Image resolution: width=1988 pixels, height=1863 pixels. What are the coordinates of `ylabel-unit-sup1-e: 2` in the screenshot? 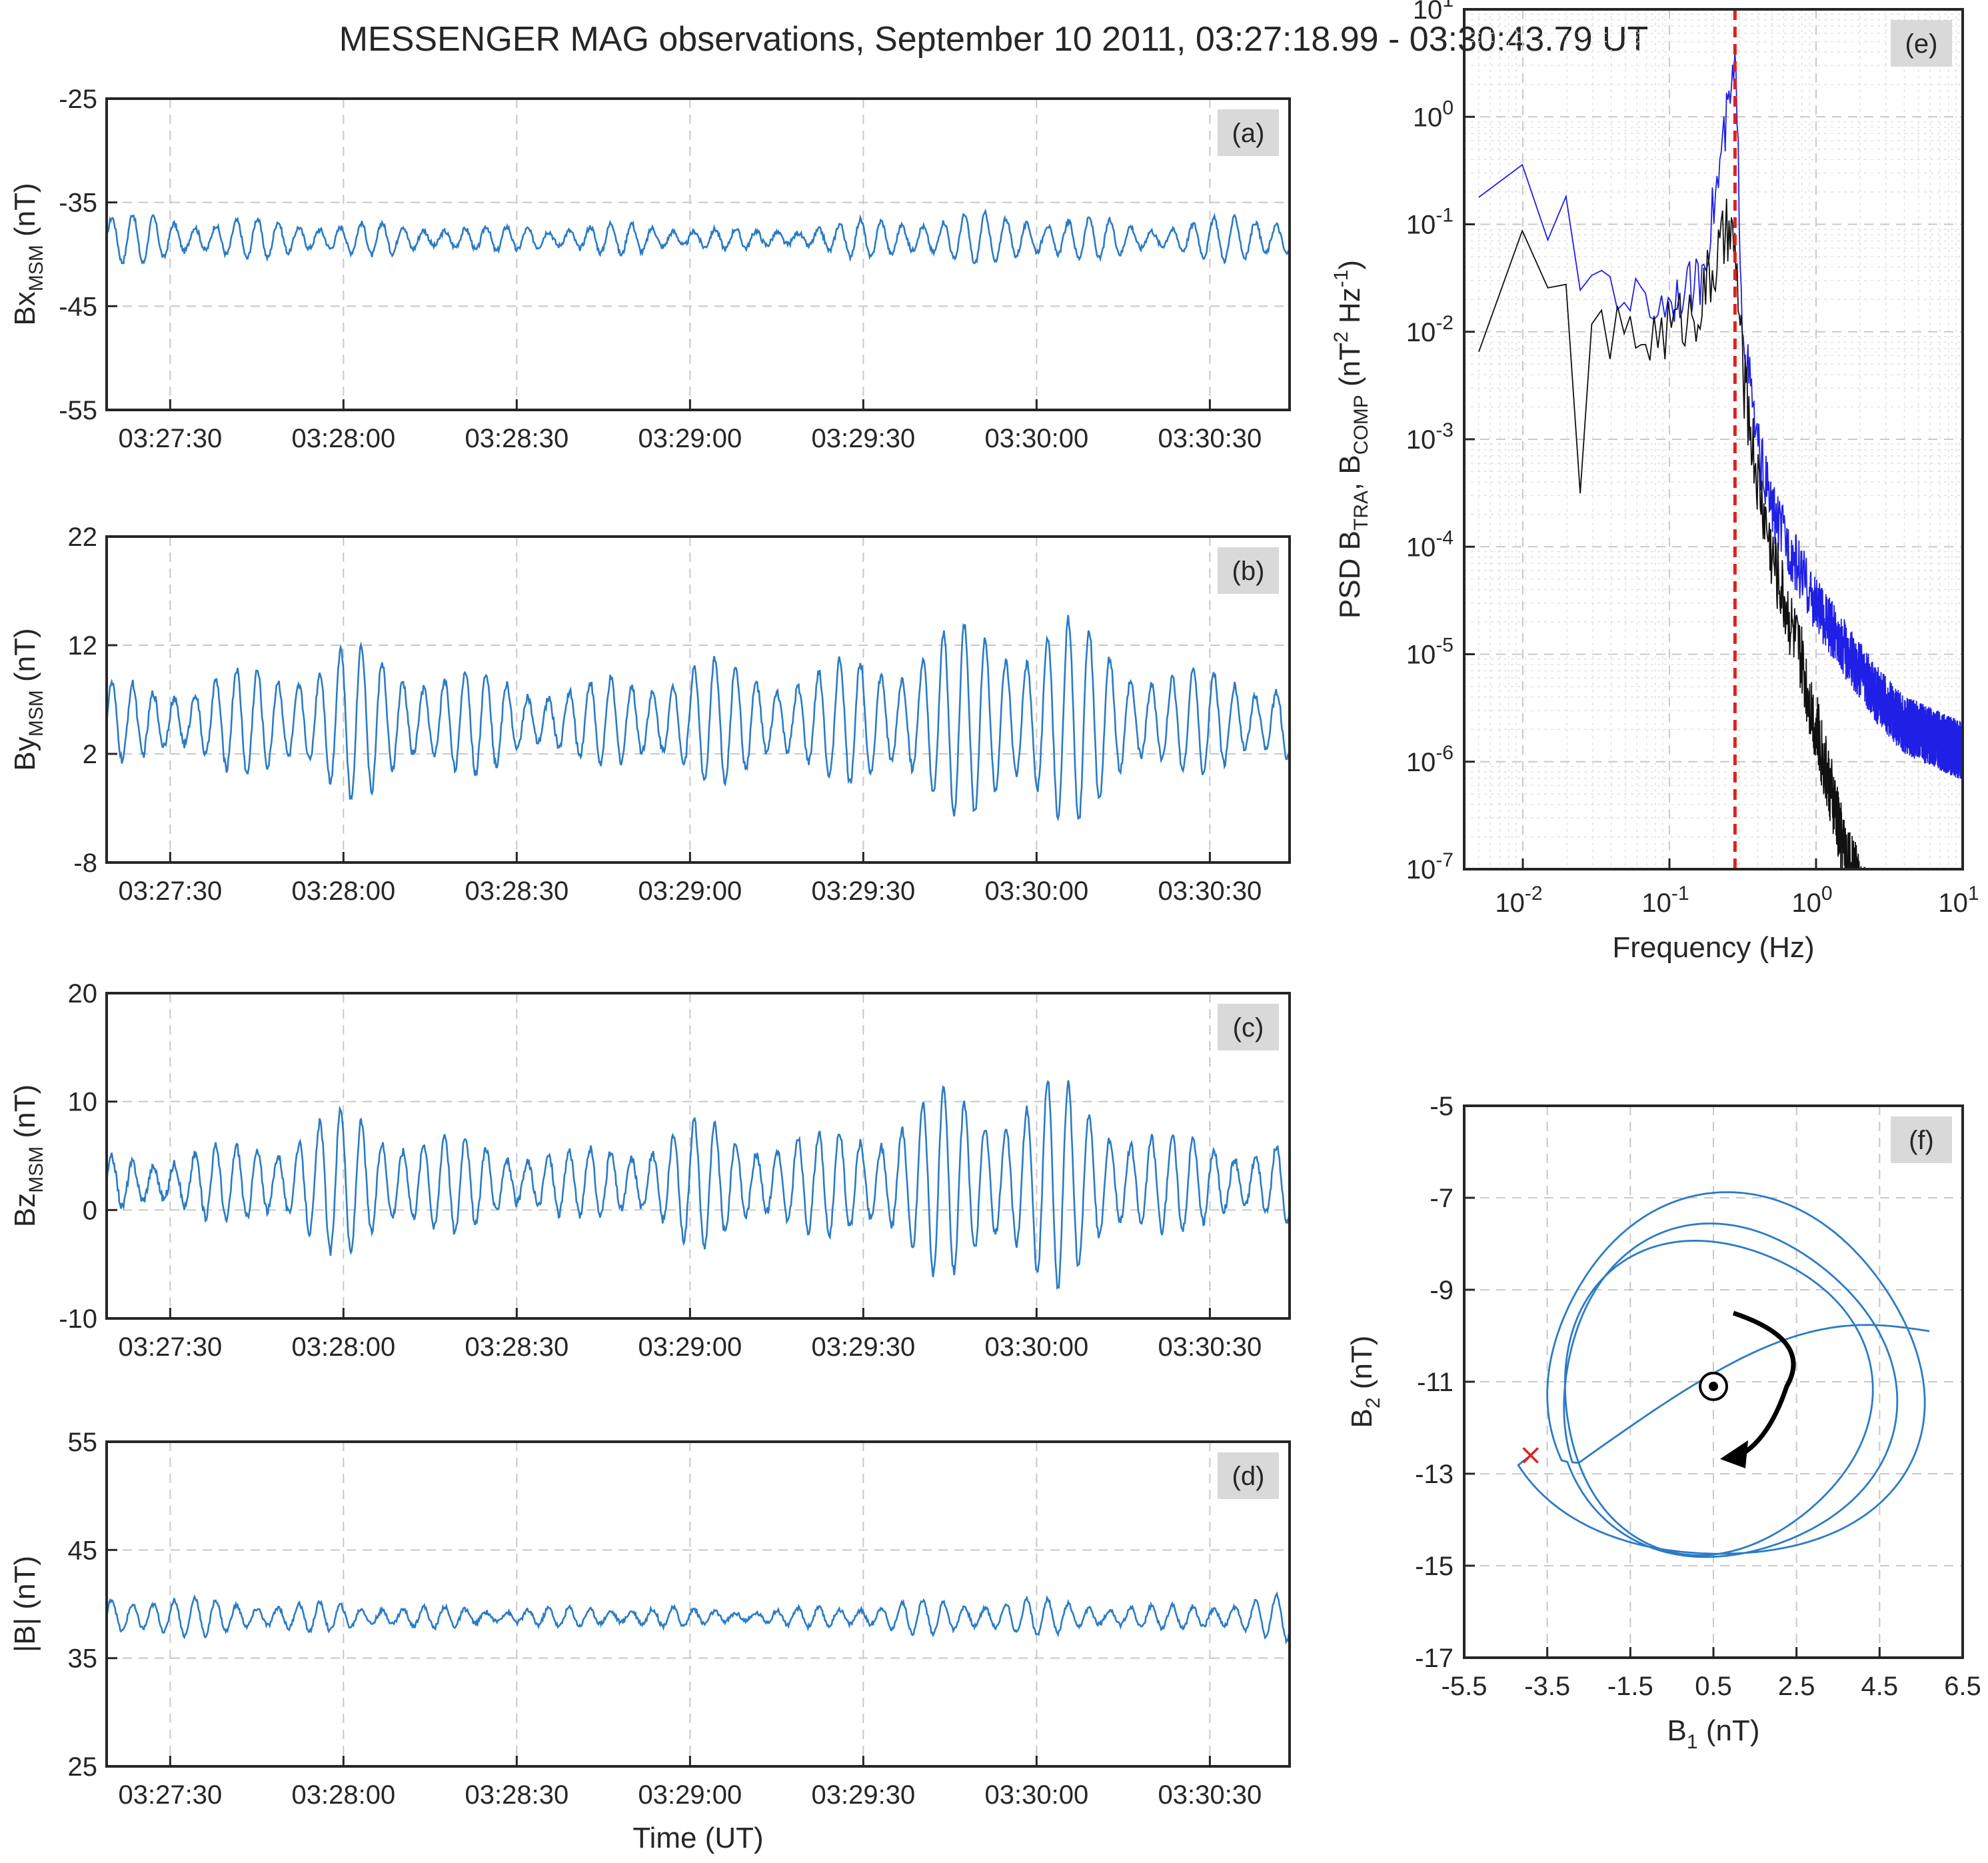 It's located at (1341, 337).